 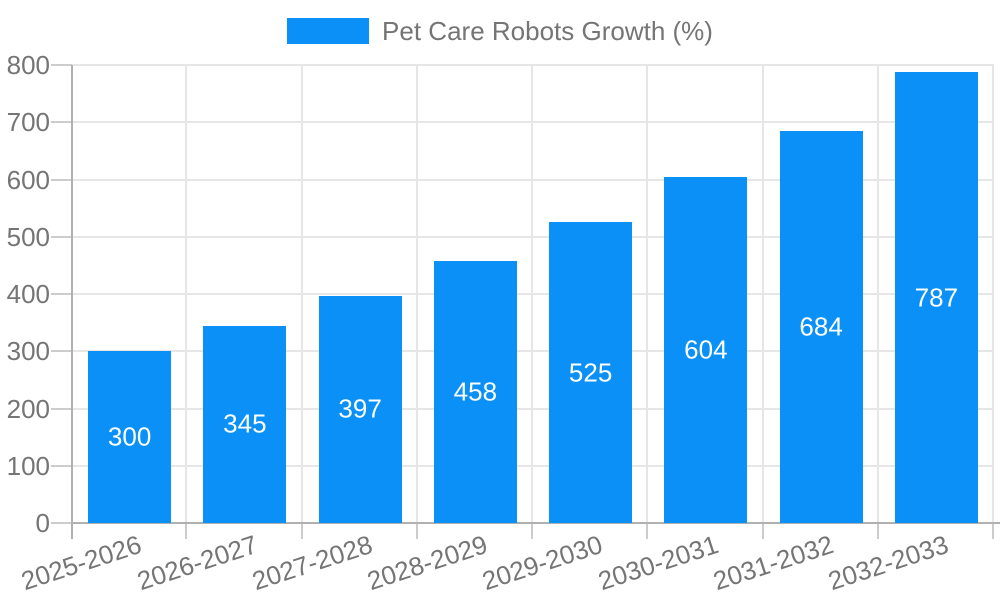 I want to click on bar-2029-2030: 525, so click(x=591, y=372).